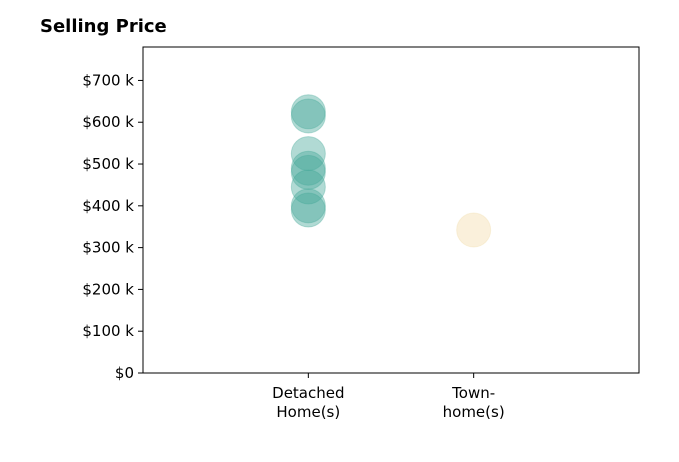 The height and width of the screenshot is (462, 679). Describe the element at coordinates (108, 164) in the screenshot. I see `y-tick-label: $500 k` at that location.